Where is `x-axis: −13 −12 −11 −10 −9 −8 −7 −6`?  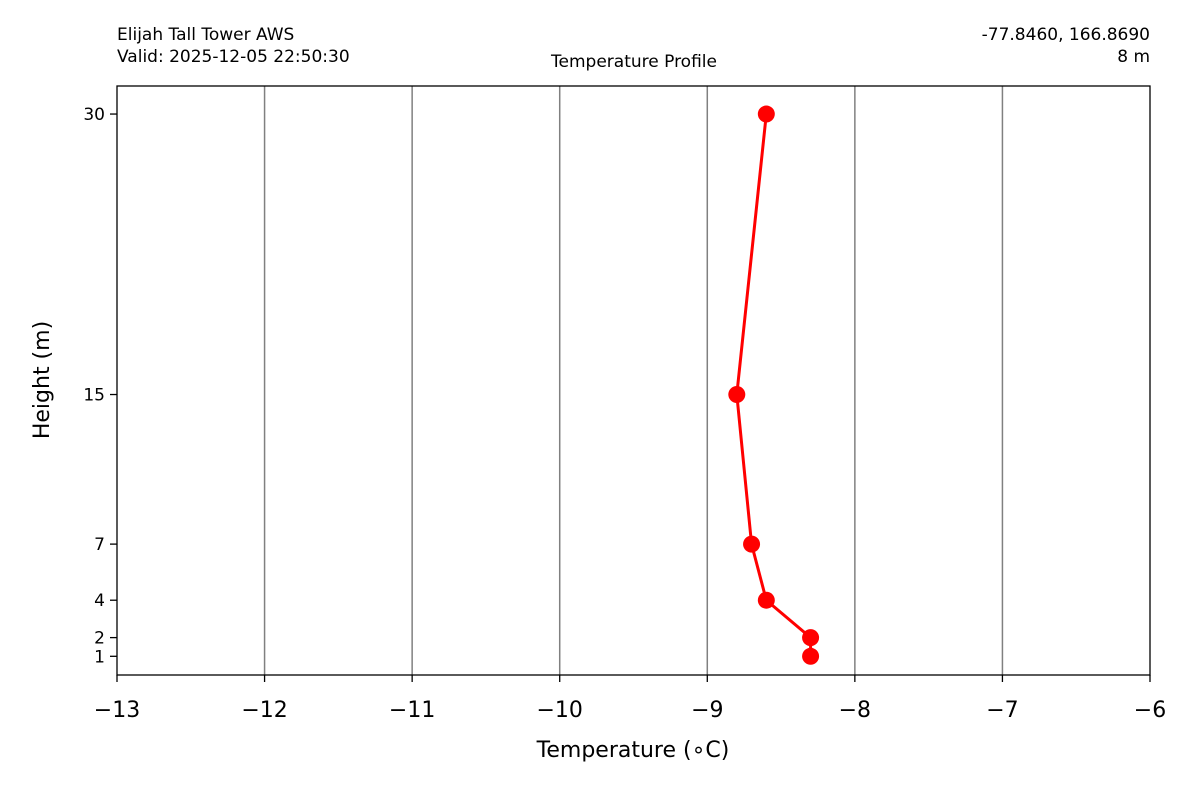 x-axis: −13 −12 −11 −10 −9 −8 −7 −6 is located at coordinates (630, 699).